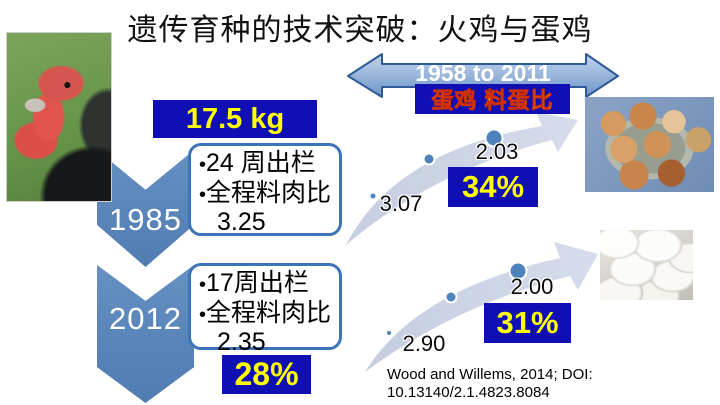 The image size is (720, 405). I want to click on turkey-improvement-badge: 28%, so click(266, 374).